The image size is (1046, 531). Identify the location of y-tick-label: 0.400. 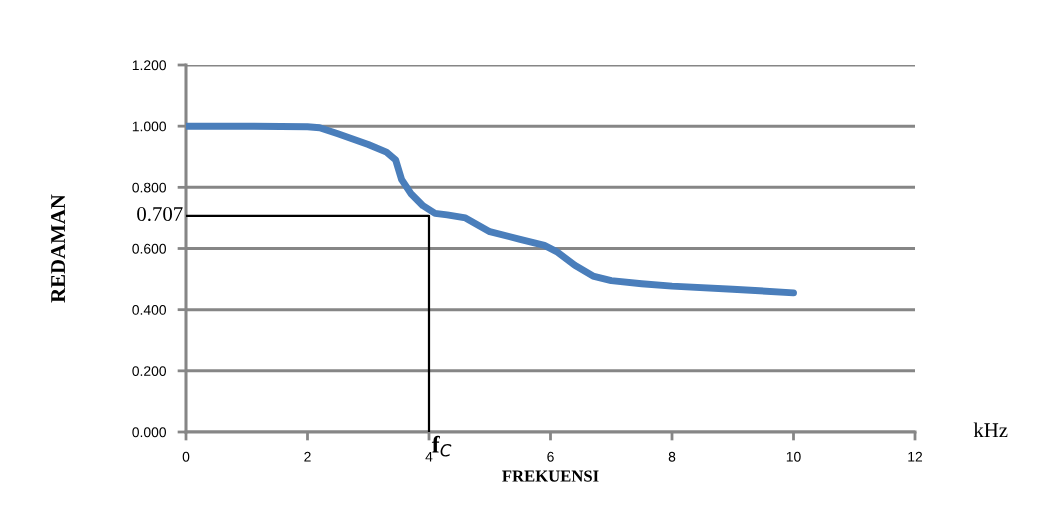
(149, 310).